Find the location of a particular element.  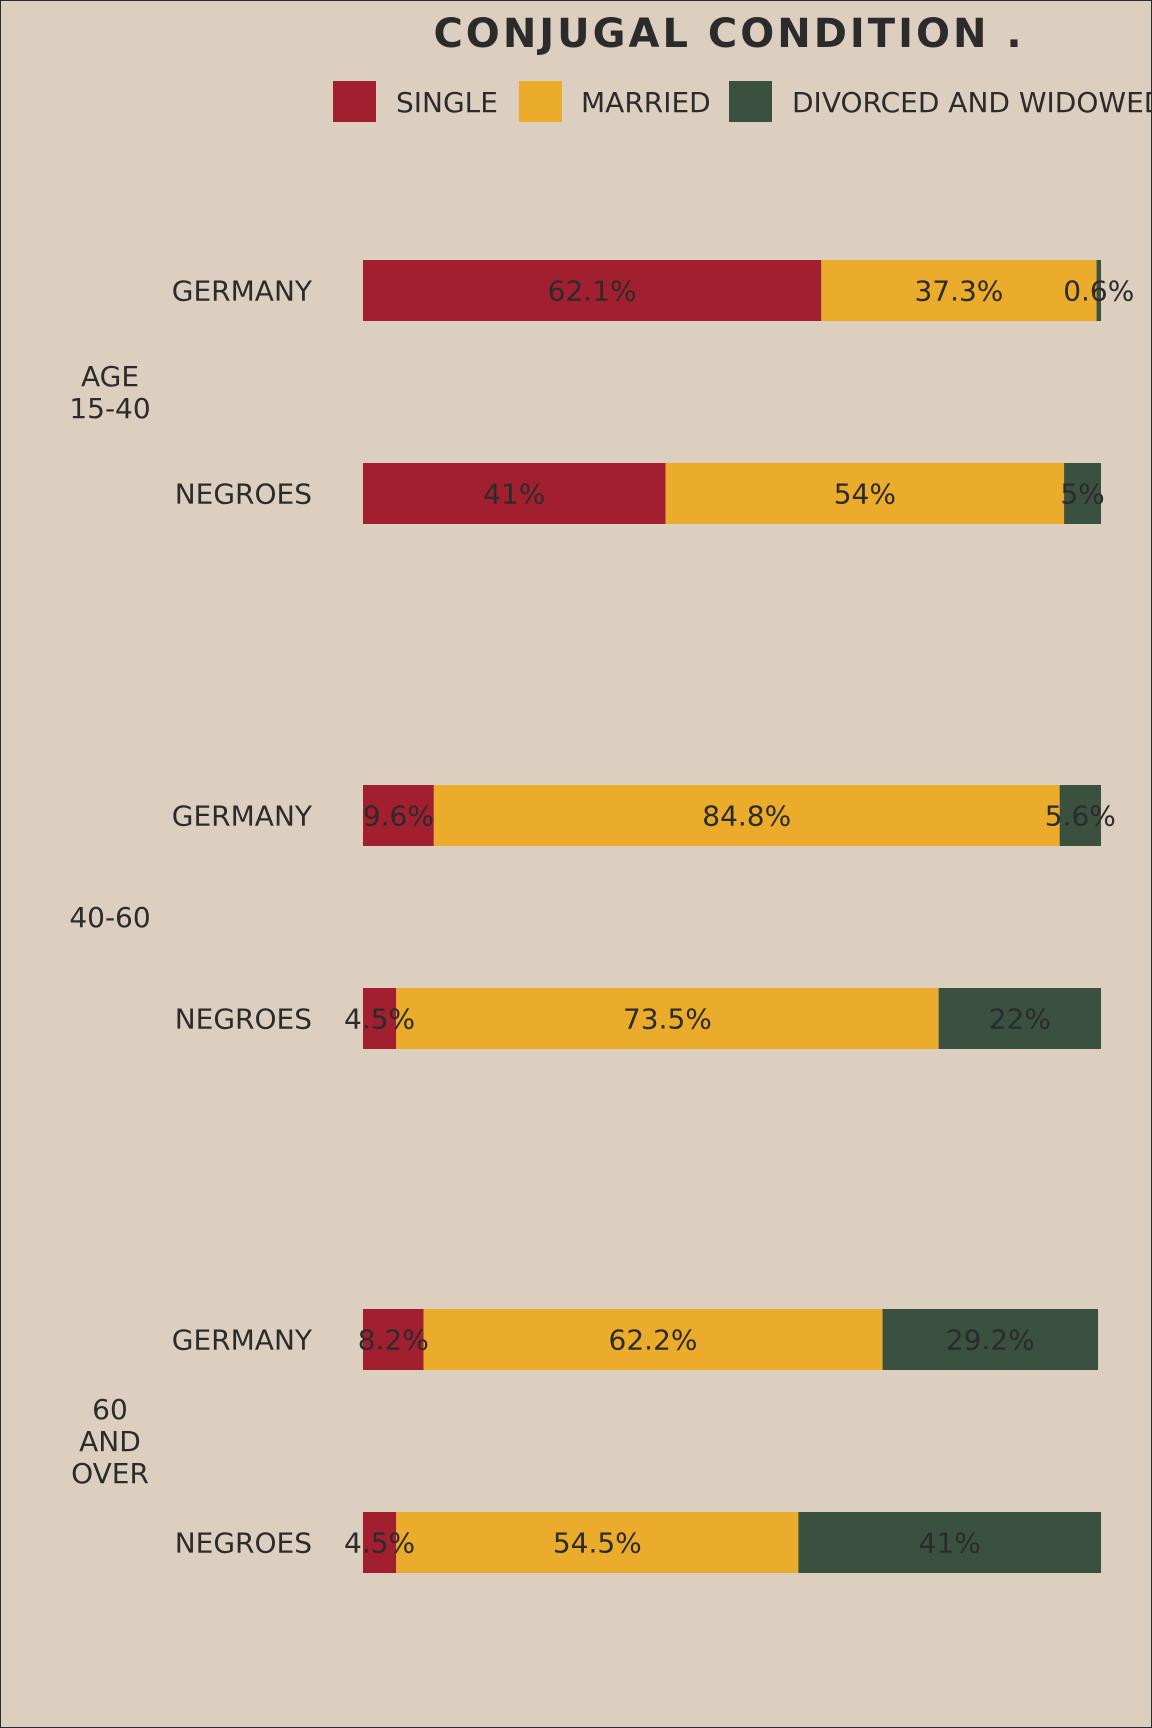

legend-label-married: MARRIED is located at coordinates (646, 102).